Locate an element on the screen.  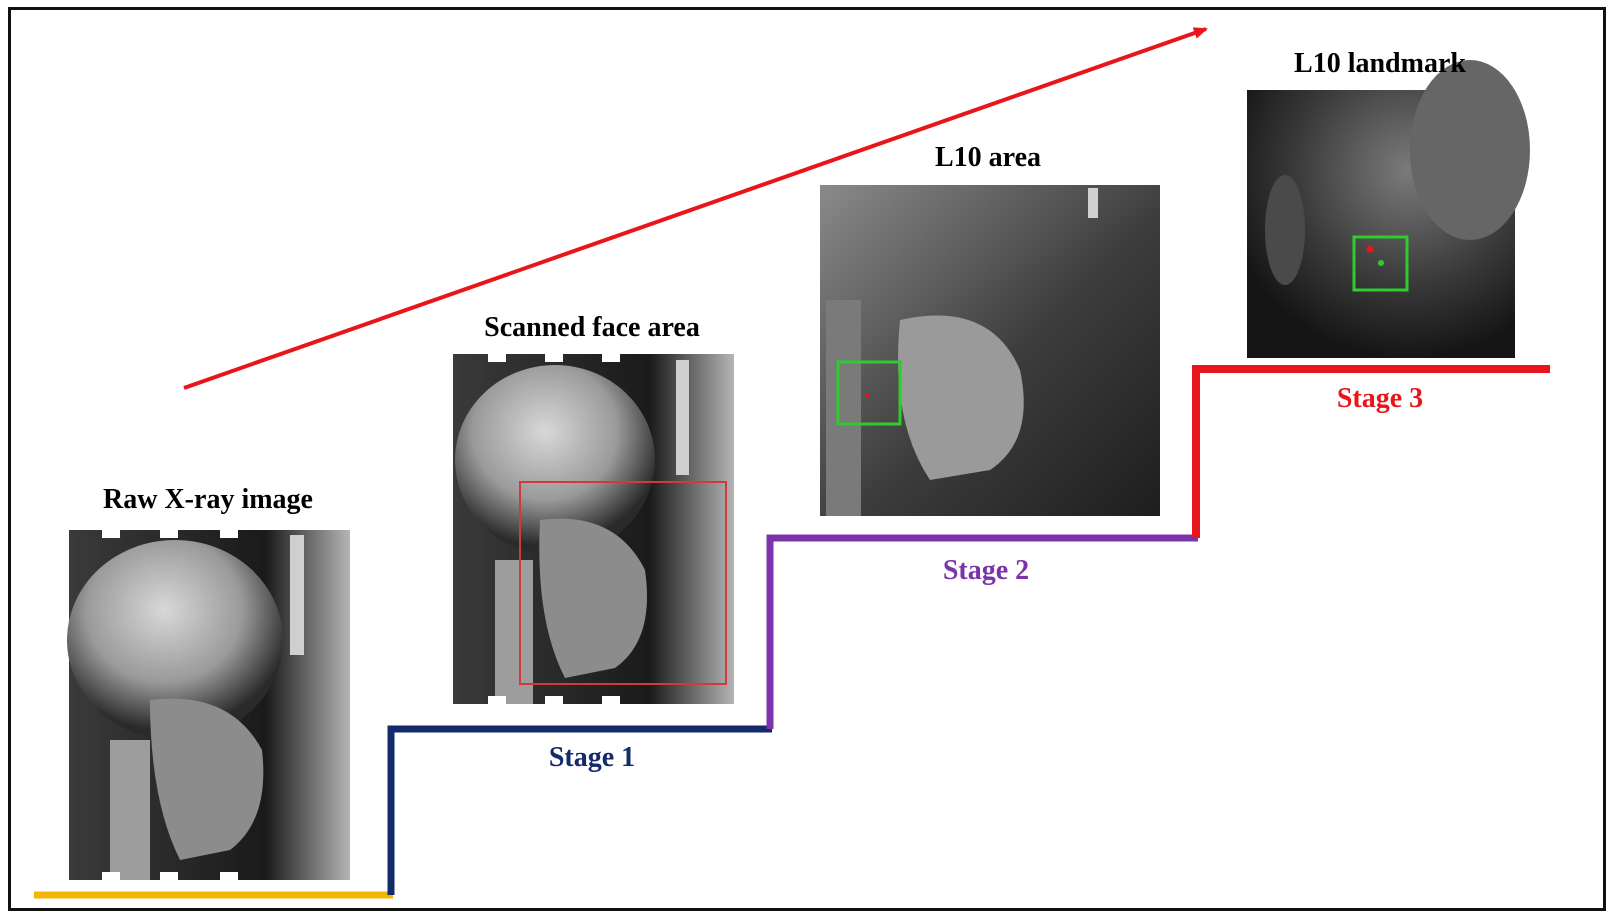
face-detection-box is located at coordinates (623, 583).